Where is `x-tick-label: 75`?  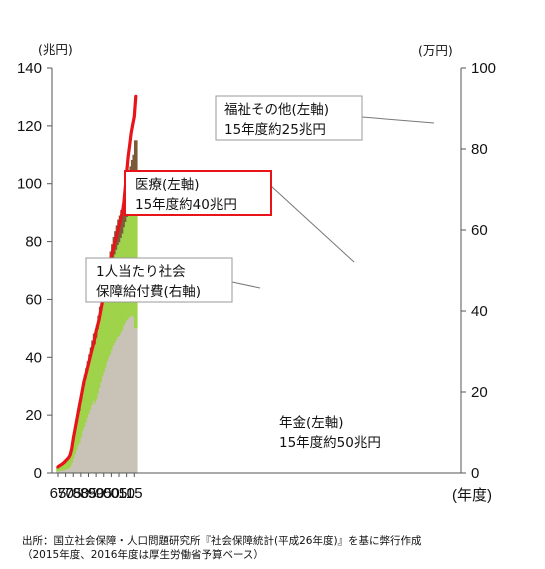 x-tick-label: 75 is located at coordinates (73, 493).